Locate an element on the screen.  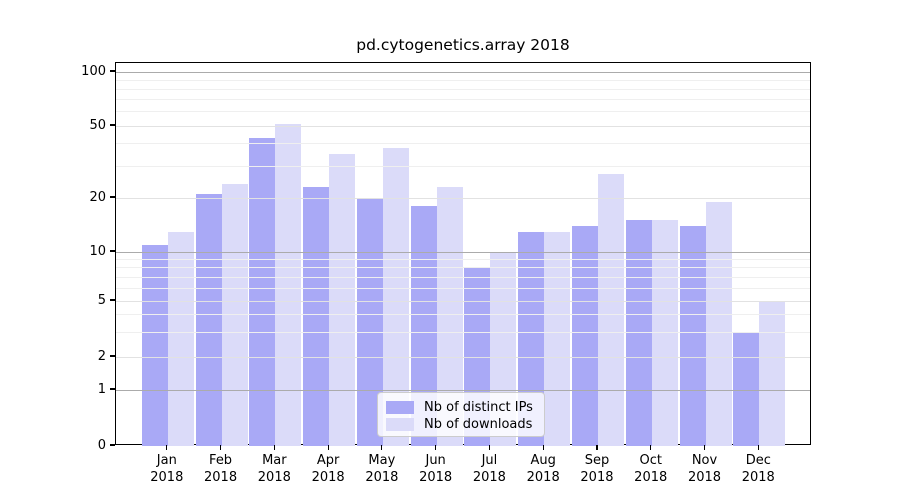
bar-oct-downloads is located at coordinates (664, 333).